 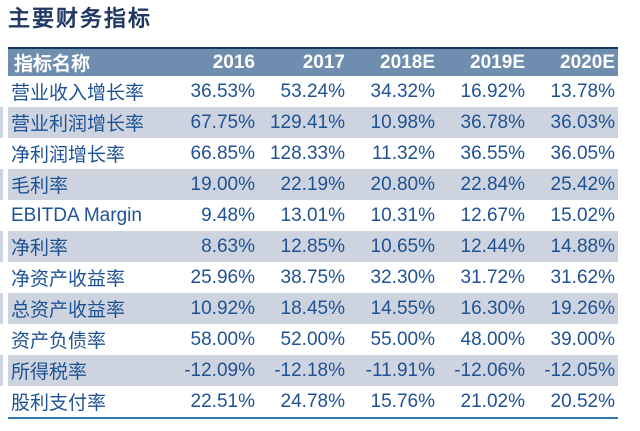 What do you see at coordinates (582, 401) in the screenshot?
I see `row-value: 20.52%` at bounding box center [582, 401].